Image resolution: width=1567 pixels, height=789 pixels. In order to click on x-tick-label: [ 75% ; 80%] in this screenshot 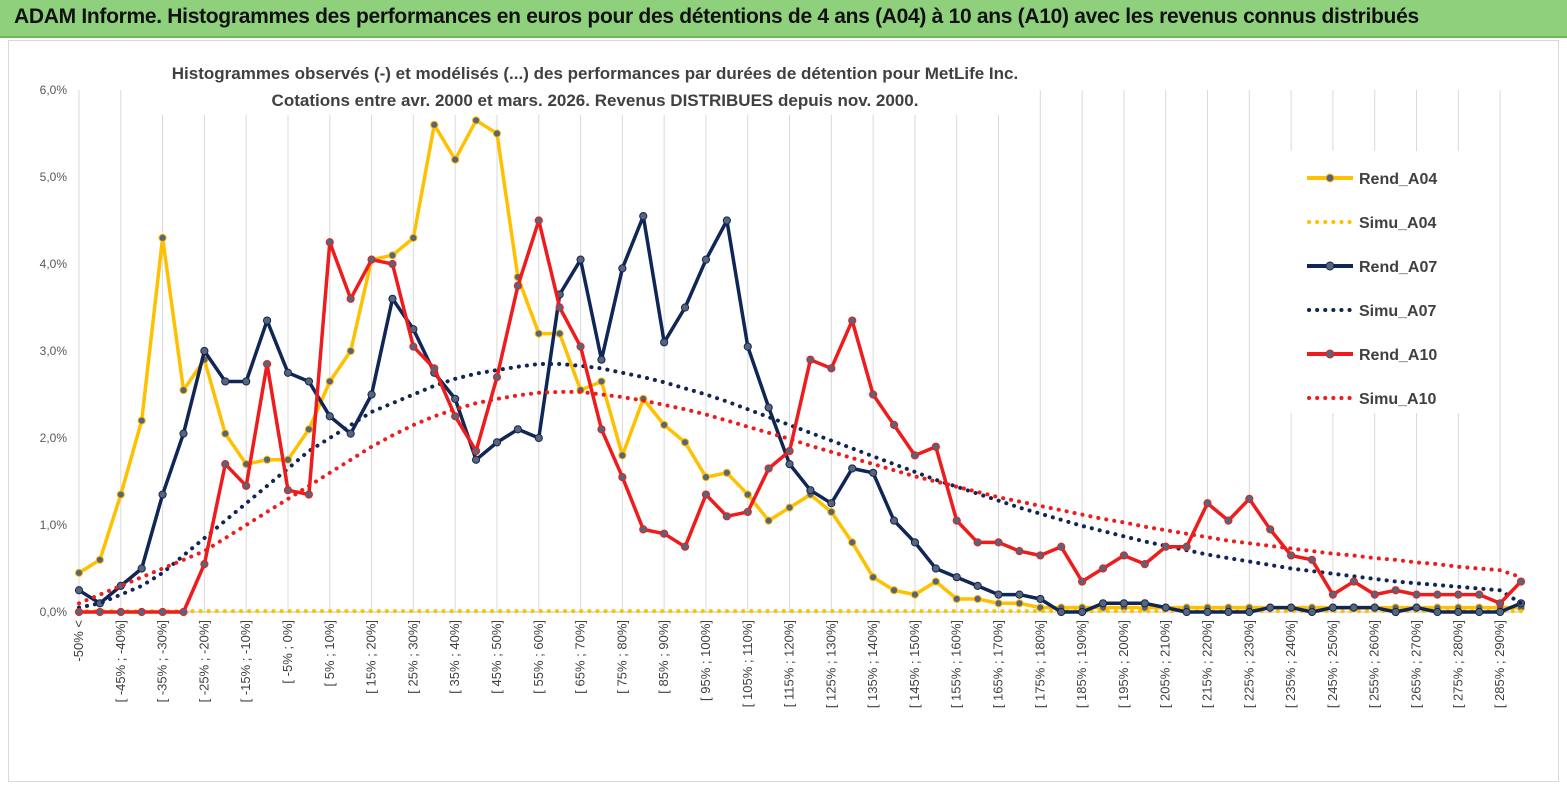, I will do `click(621, 657)`.